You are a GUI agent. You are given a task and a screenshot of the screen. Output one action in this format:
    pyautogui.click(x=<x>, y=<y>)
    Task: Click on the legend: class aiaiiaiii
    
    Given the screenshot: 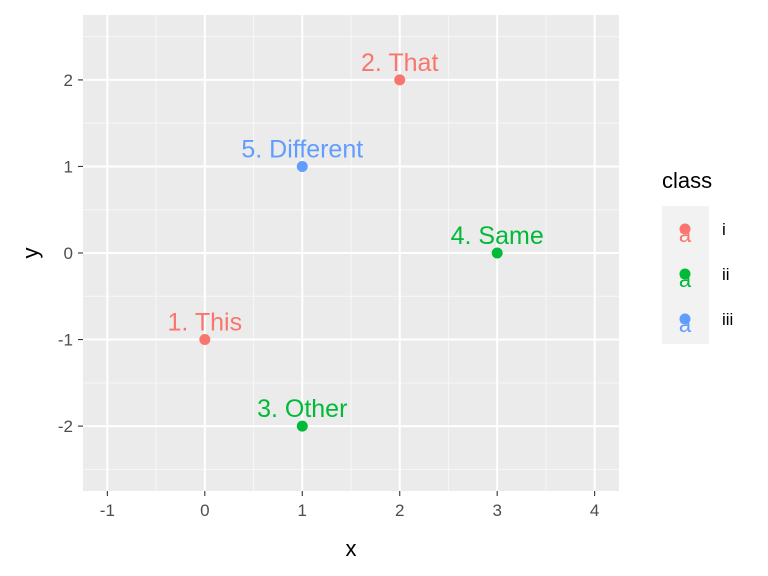 What is the action you would take?
    pyautogui.click(x=697, y=256)
    